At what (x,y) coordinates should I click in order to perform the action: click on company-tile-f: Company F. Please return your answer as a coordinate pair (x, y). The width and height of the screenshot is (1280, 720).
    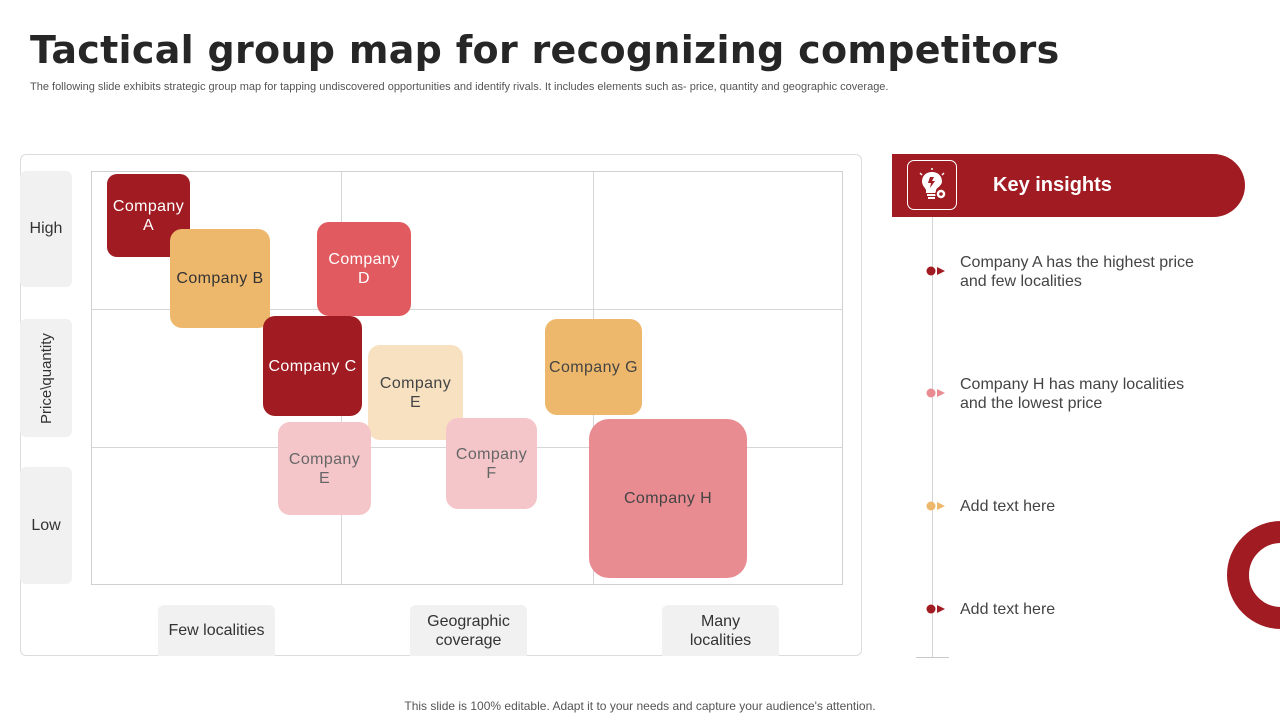
    Looking at the image, I should click on (491, 463).